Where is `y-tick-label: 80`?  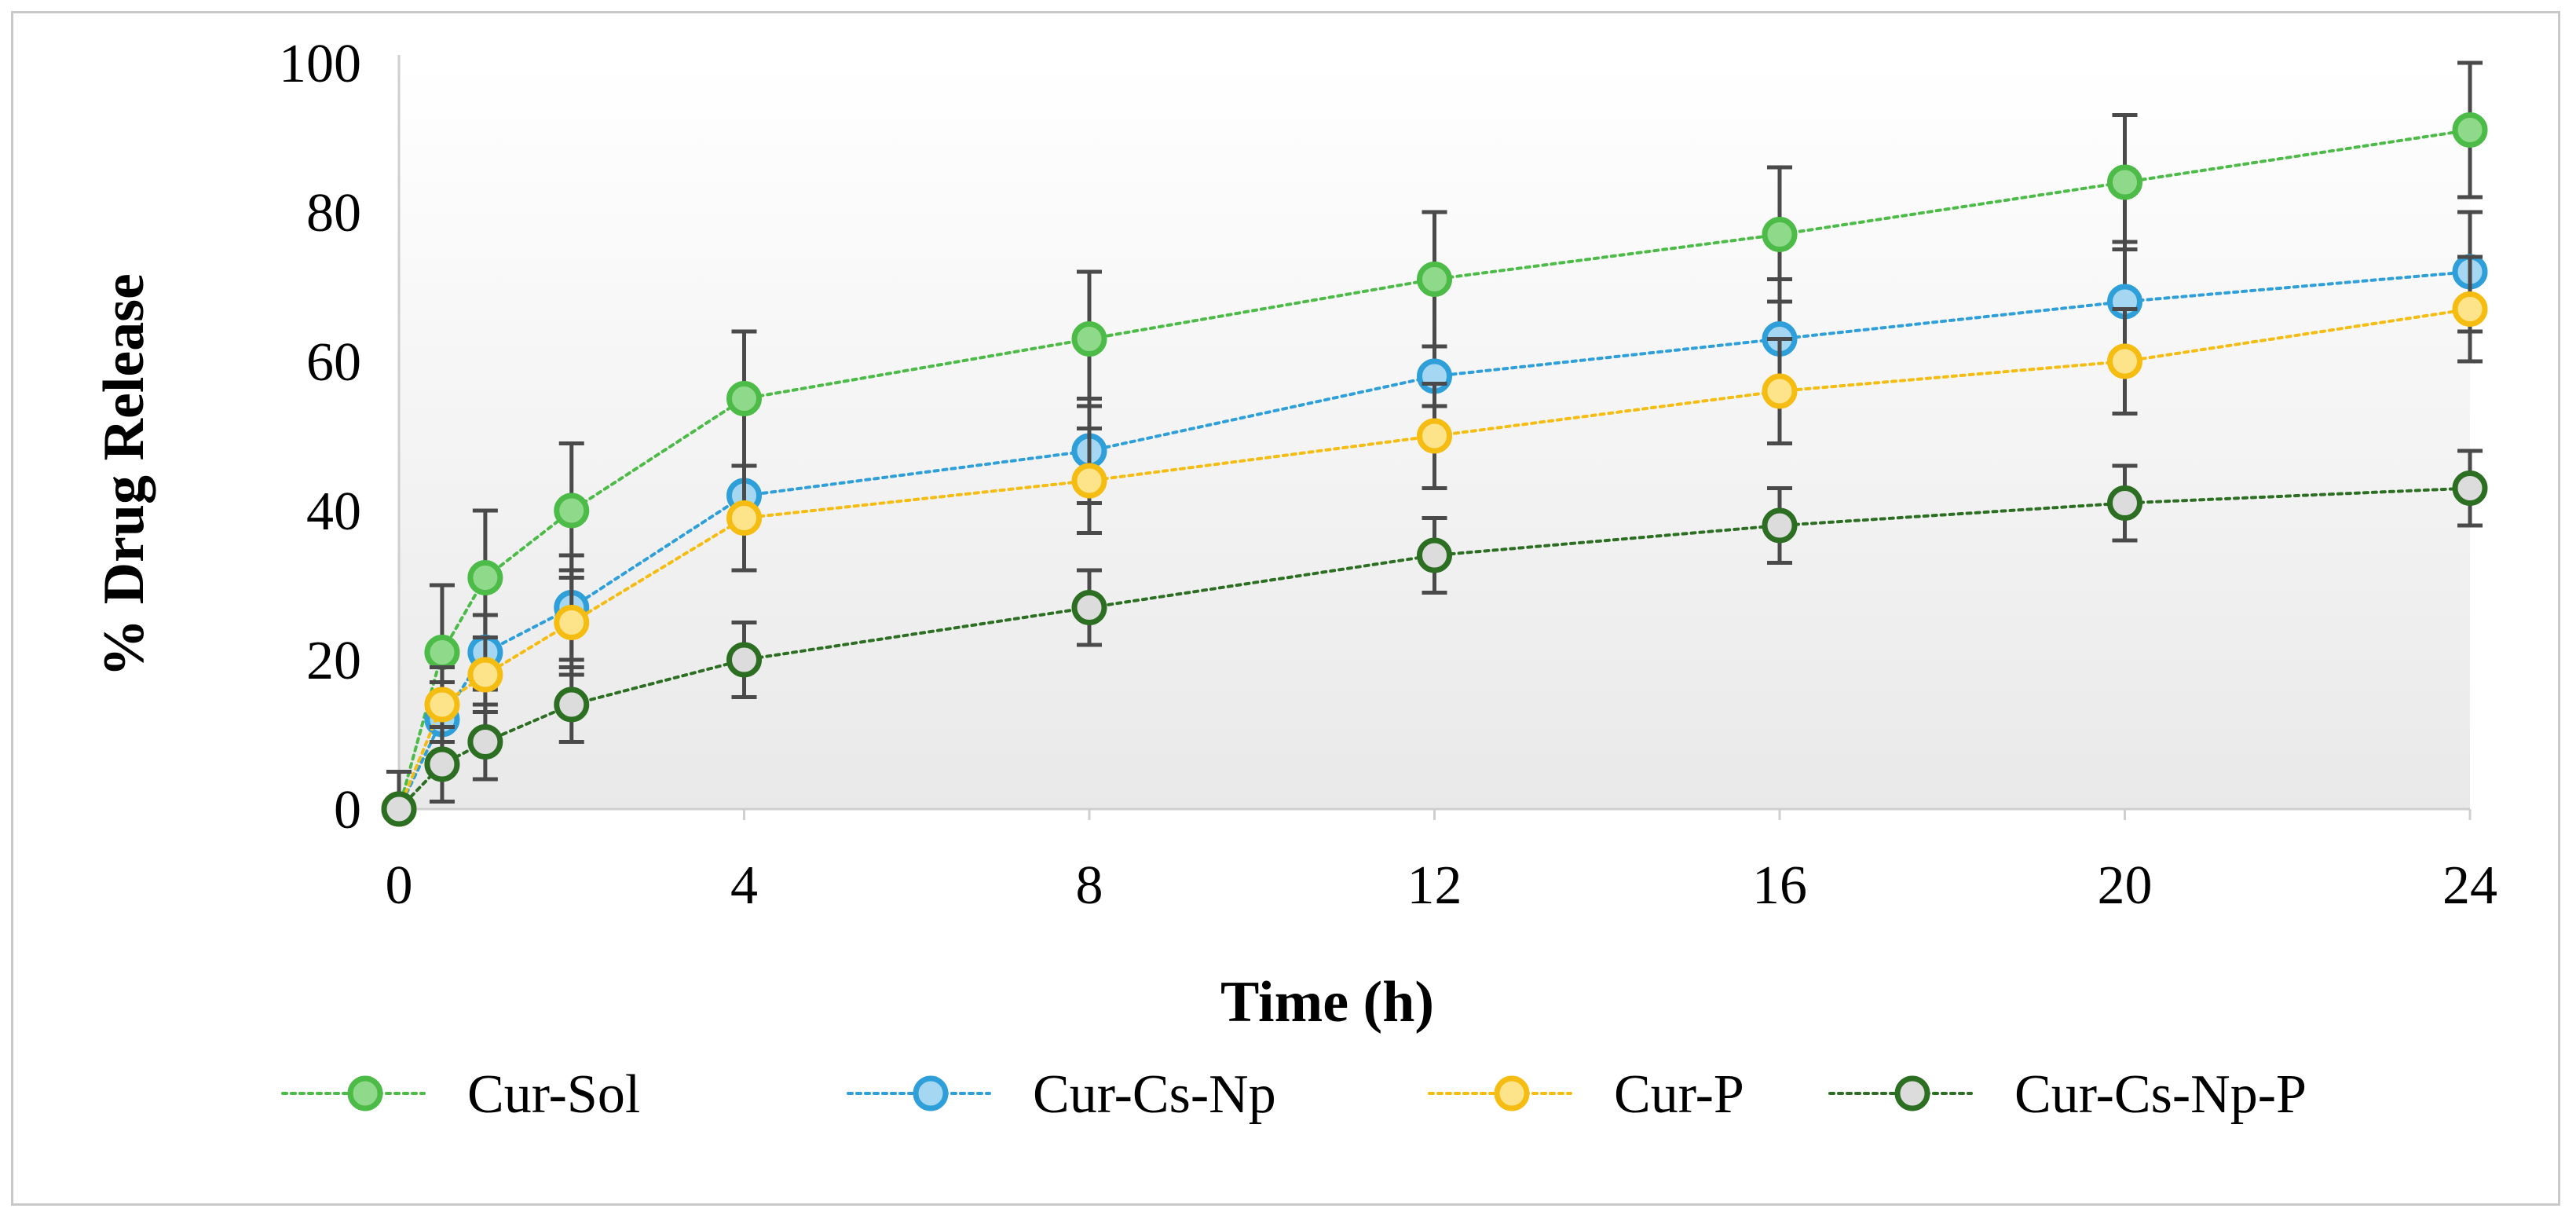
y-tick-label: 80 is located at coordinates (334, 213).